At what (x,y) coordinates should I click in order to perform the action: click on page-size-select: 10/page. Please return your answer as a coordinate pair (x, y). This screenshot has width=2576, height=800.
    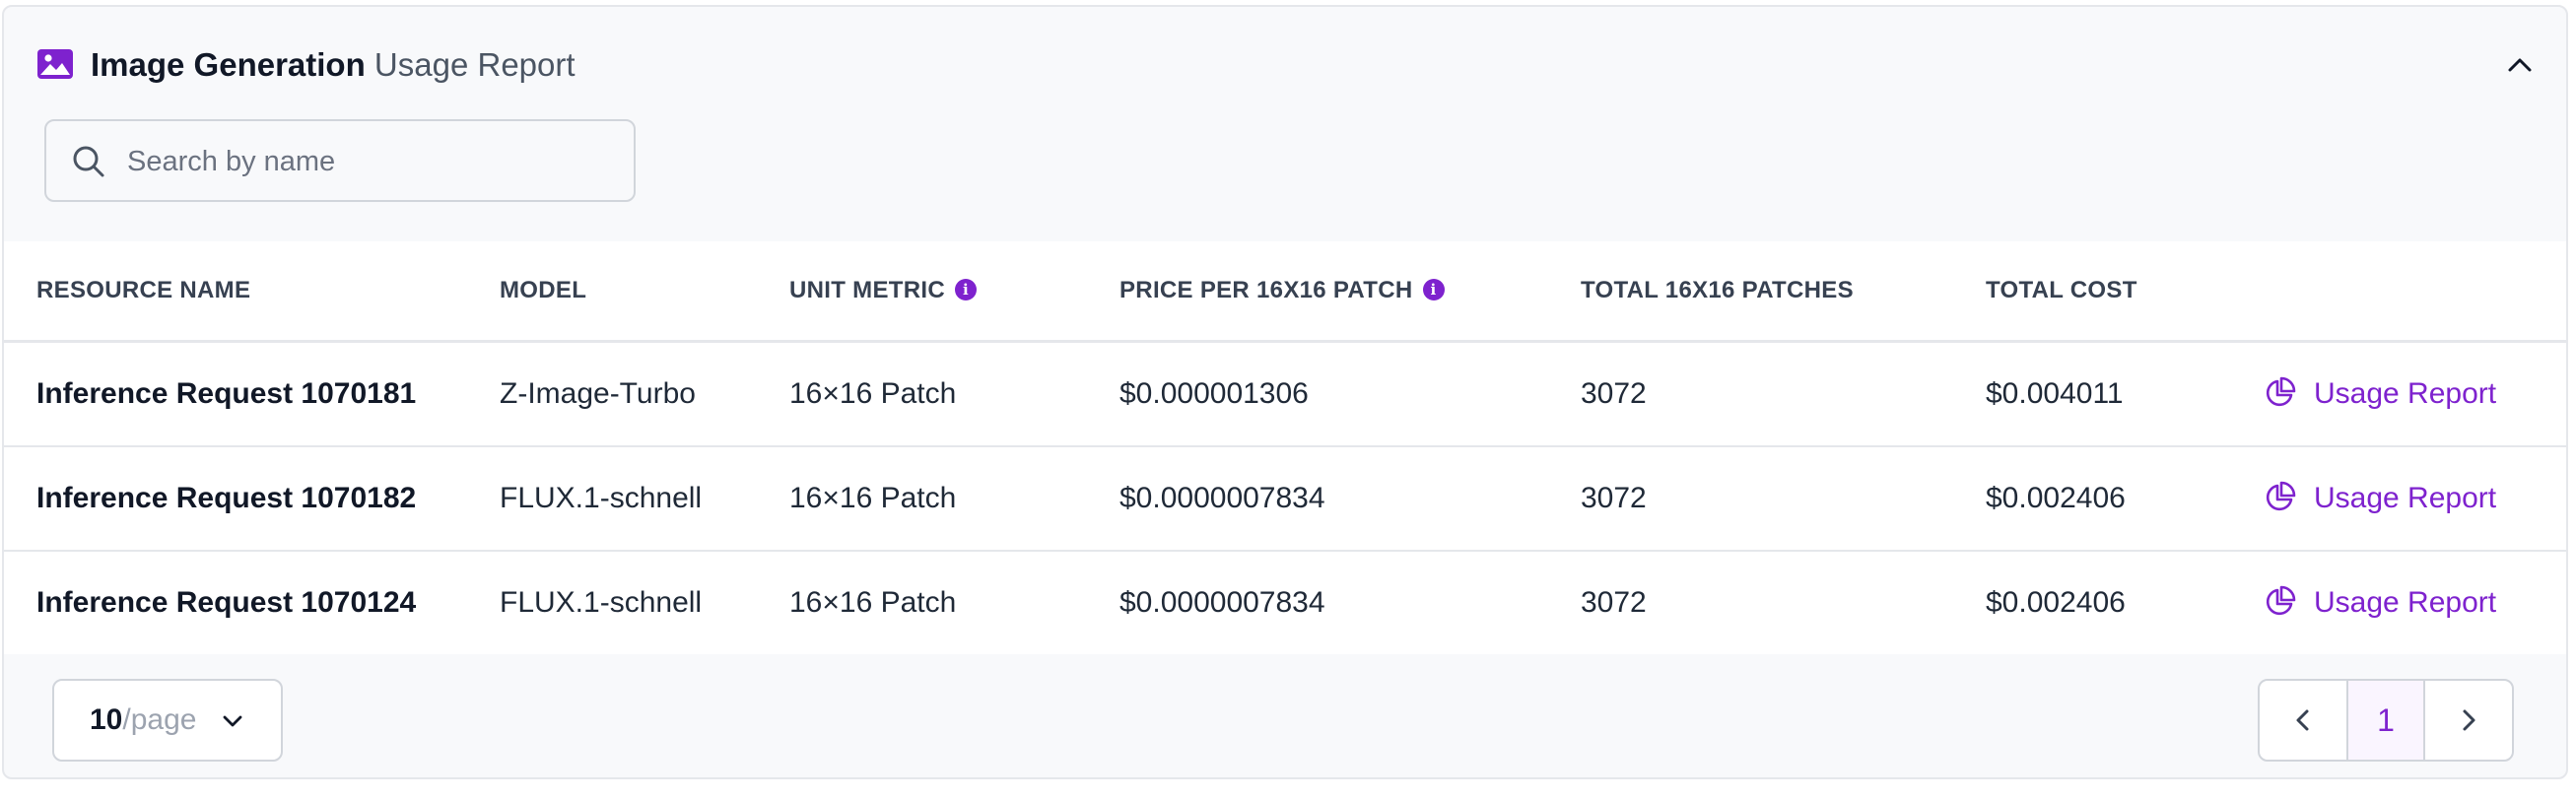
    Looking at the image, I should click on (167, 720).